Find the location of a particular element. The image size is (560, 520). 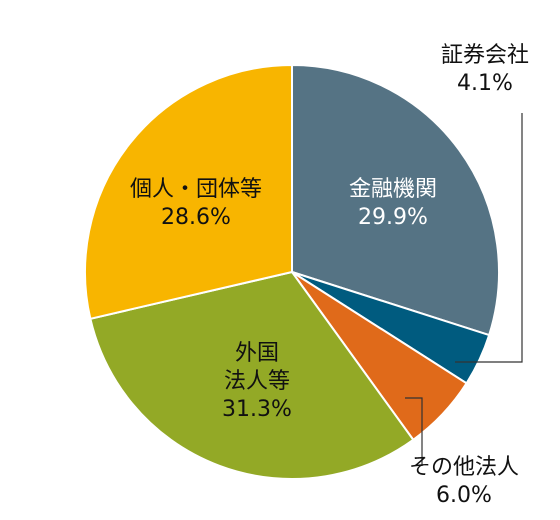

leader-line-securities is located at coordinates (489, 238).